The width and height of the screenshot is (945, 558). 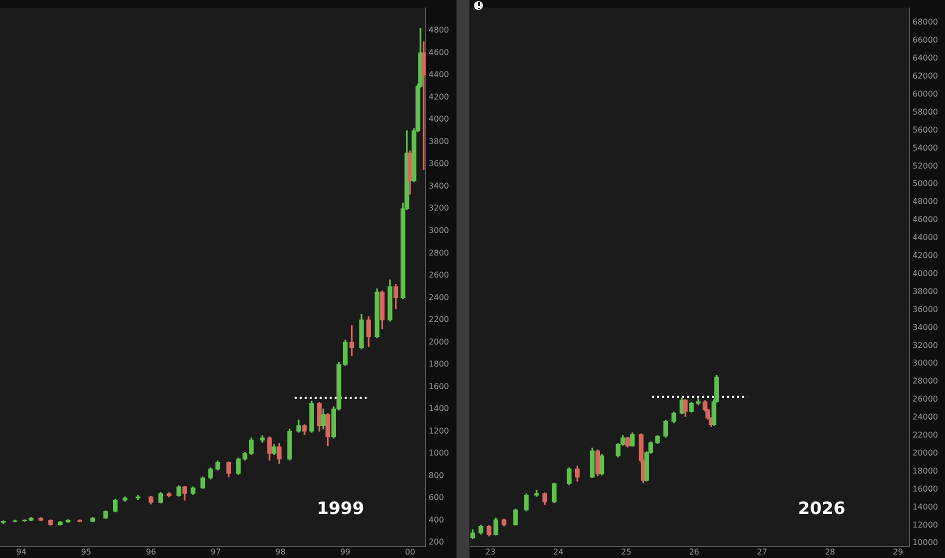 I want to click on y-tick-label: 50000, so click(x=925, y=183).